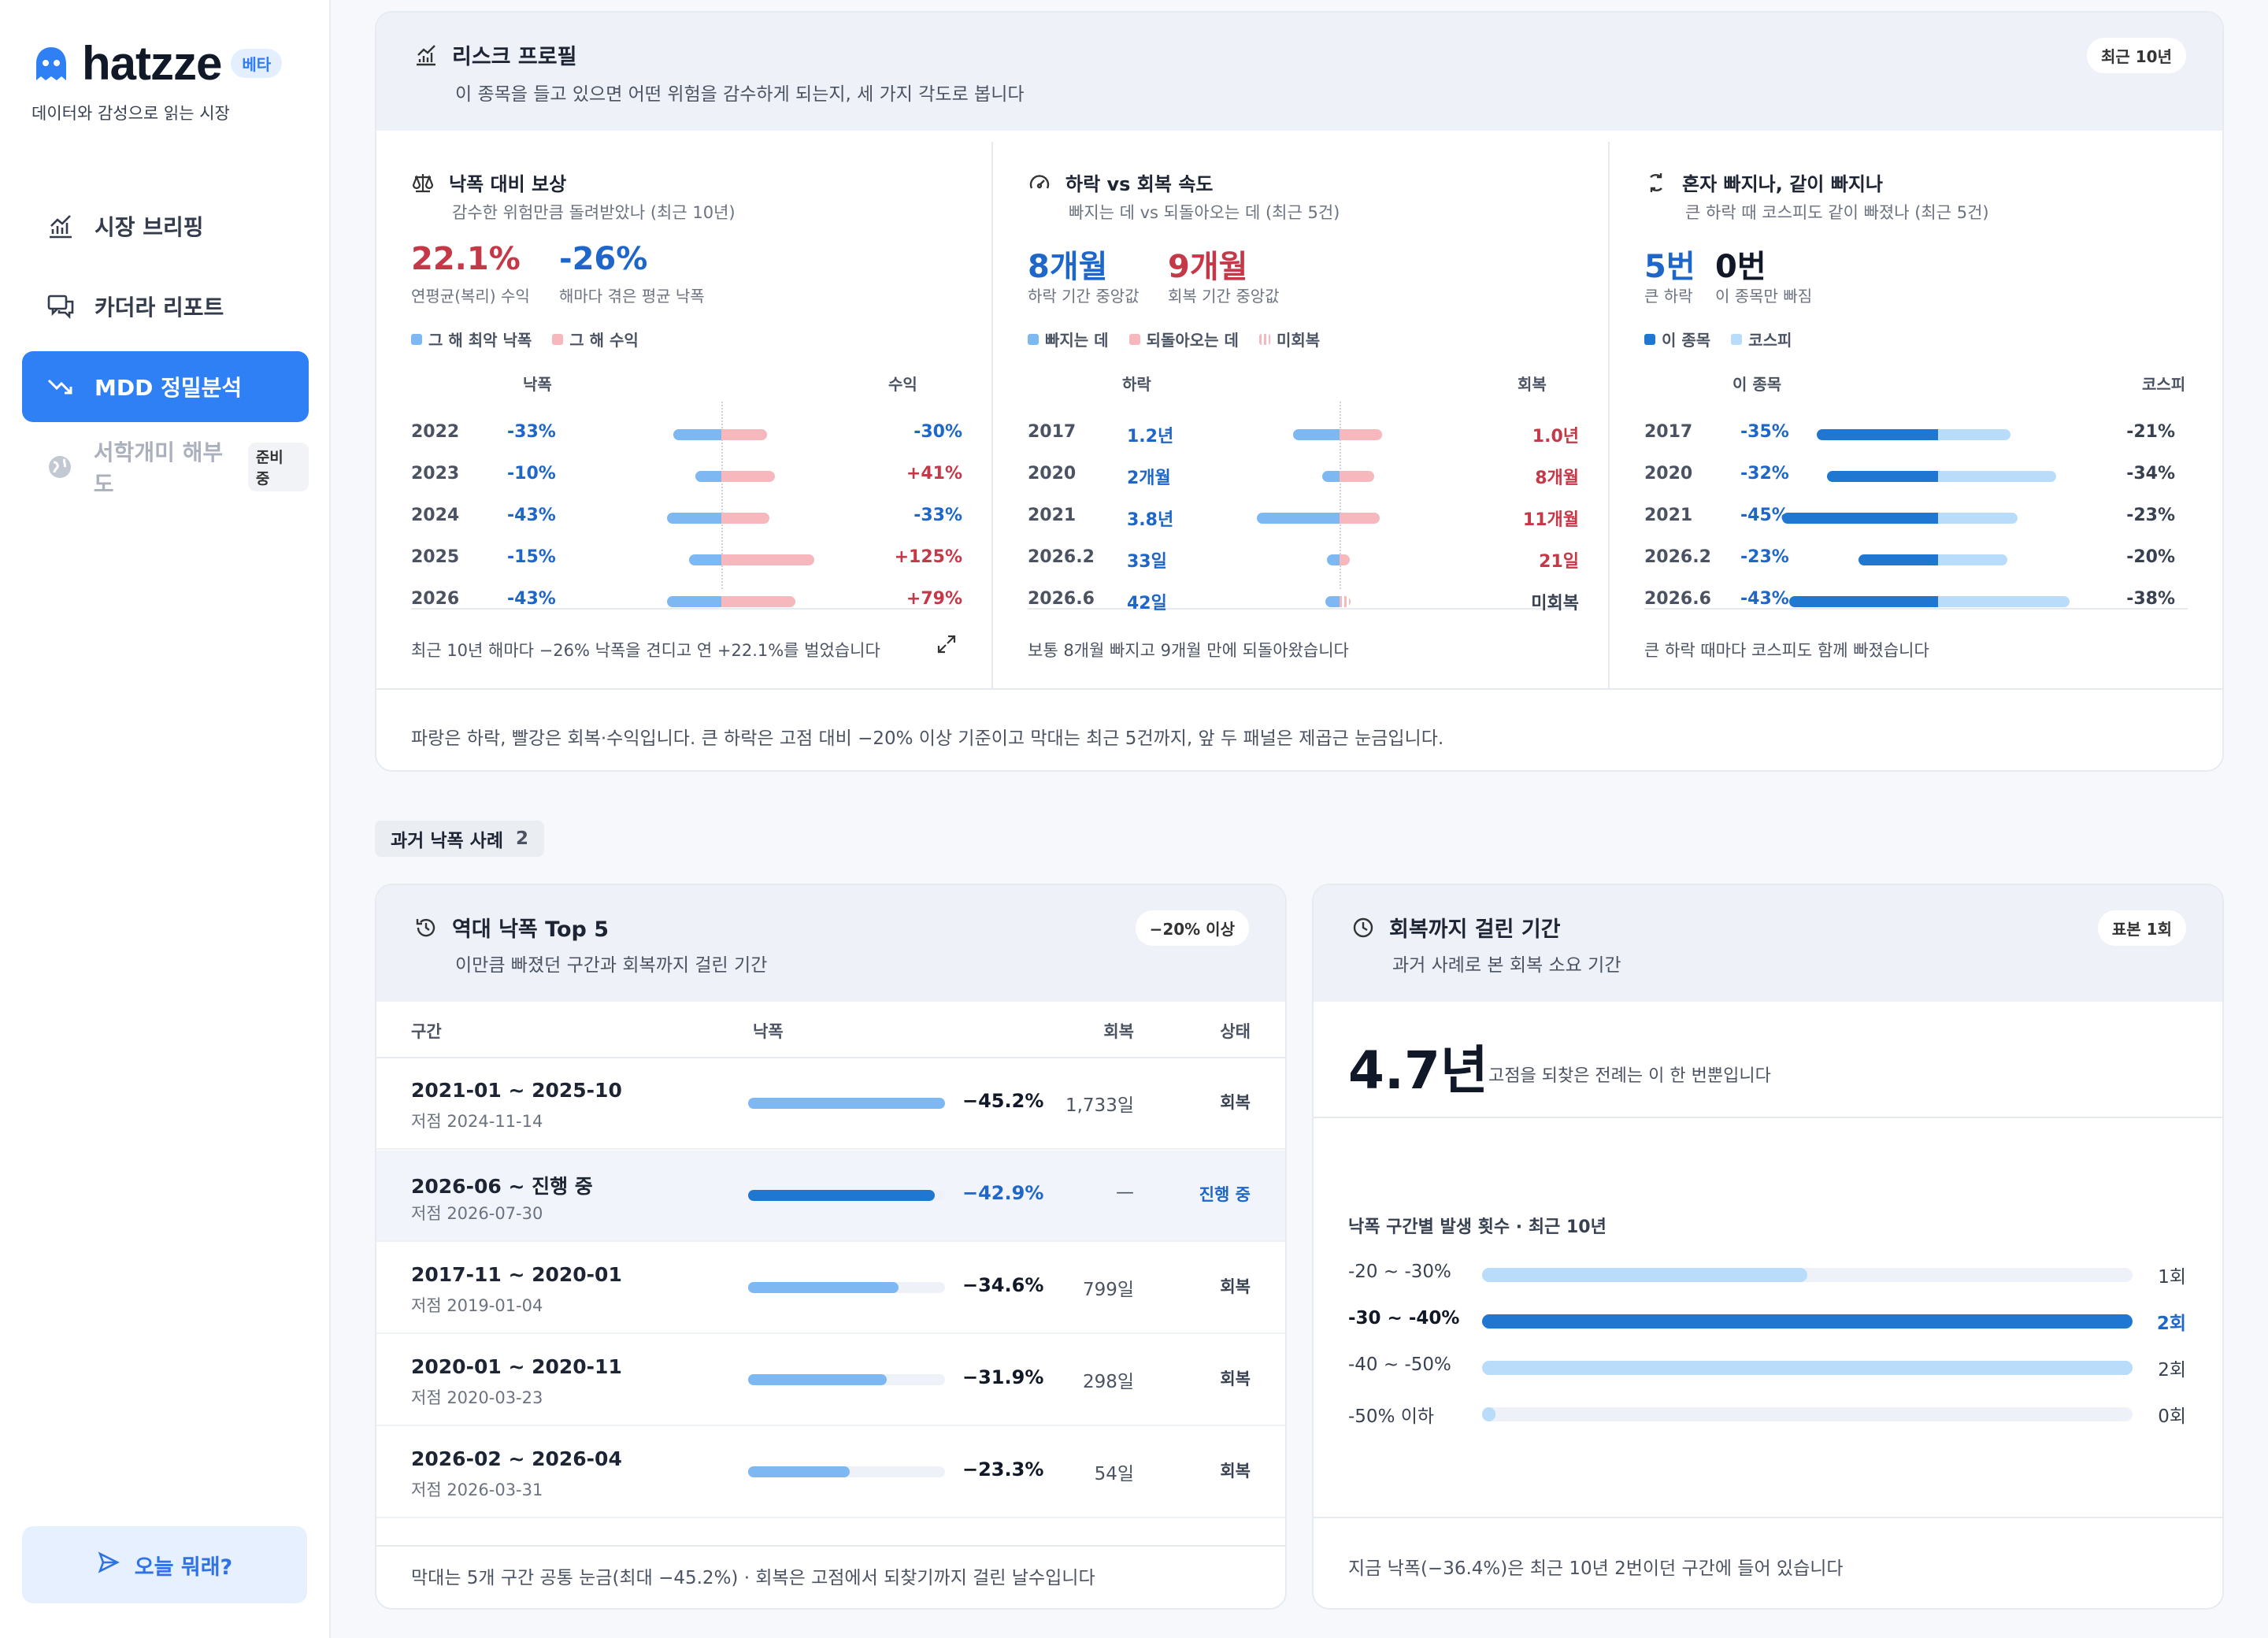 The height and width of the screenshot is (1638, 2268). Describe the element at coordinates (426, 1031) in the screenshot. I see `col-header-range: 구간` at that location.